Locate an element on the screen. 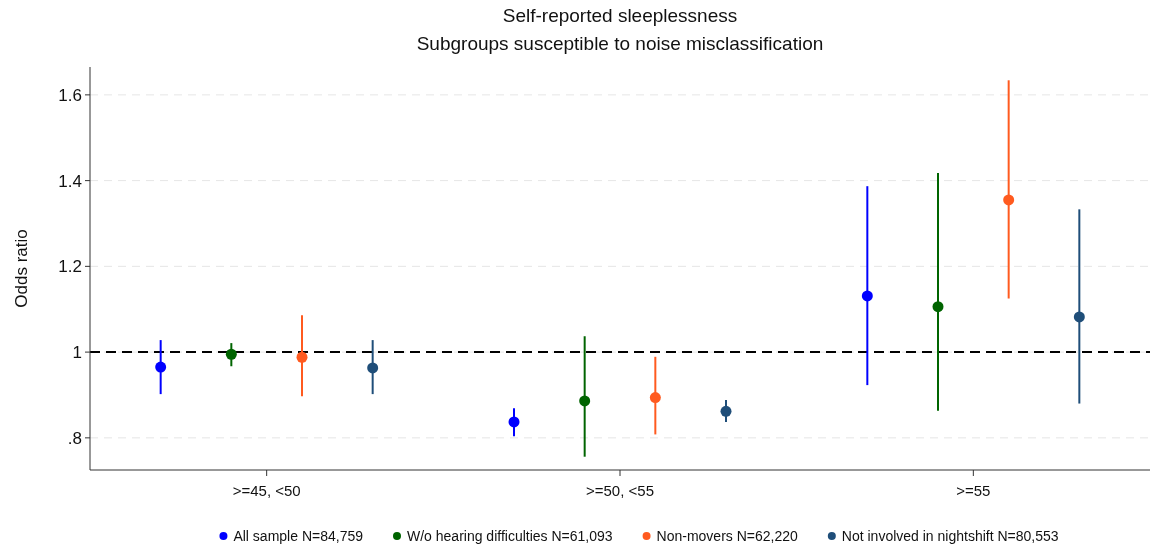 This screenshot has width=1158, height=554. y-tick-label: 1.4 is located at coordinates (70, 181).